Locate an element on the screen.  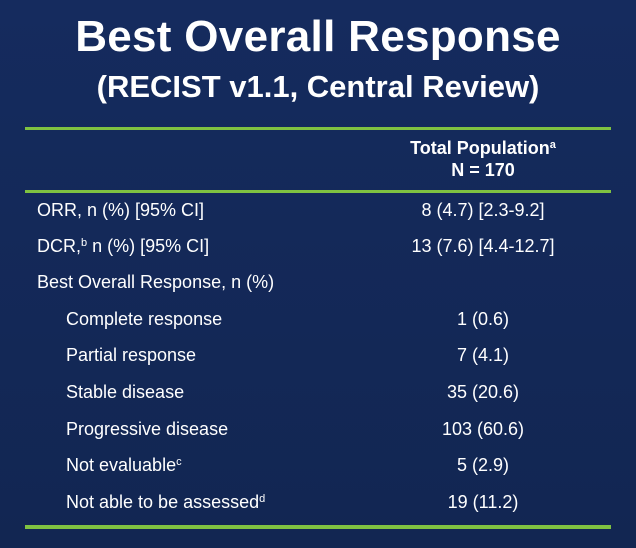
row-label: Stable disease is located at coordinates (125, 392).